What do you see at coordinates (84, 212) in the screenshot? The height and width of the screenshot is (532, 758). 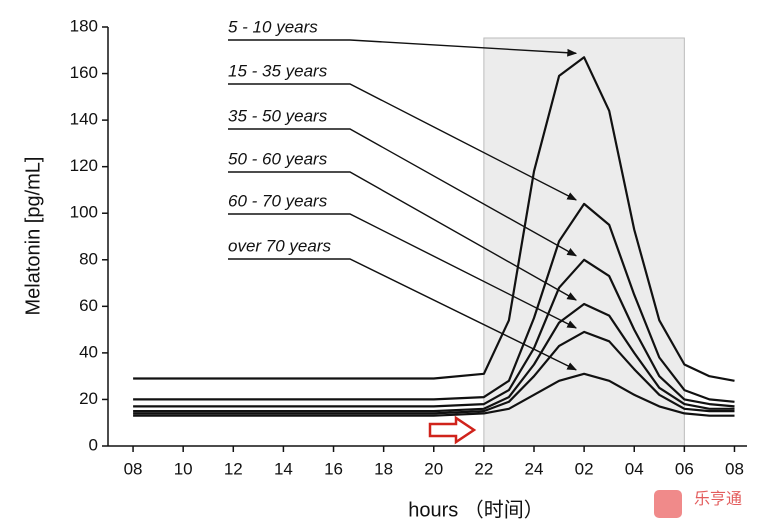 I see `y-tick-label: 100` at bounding box center [84, 212].